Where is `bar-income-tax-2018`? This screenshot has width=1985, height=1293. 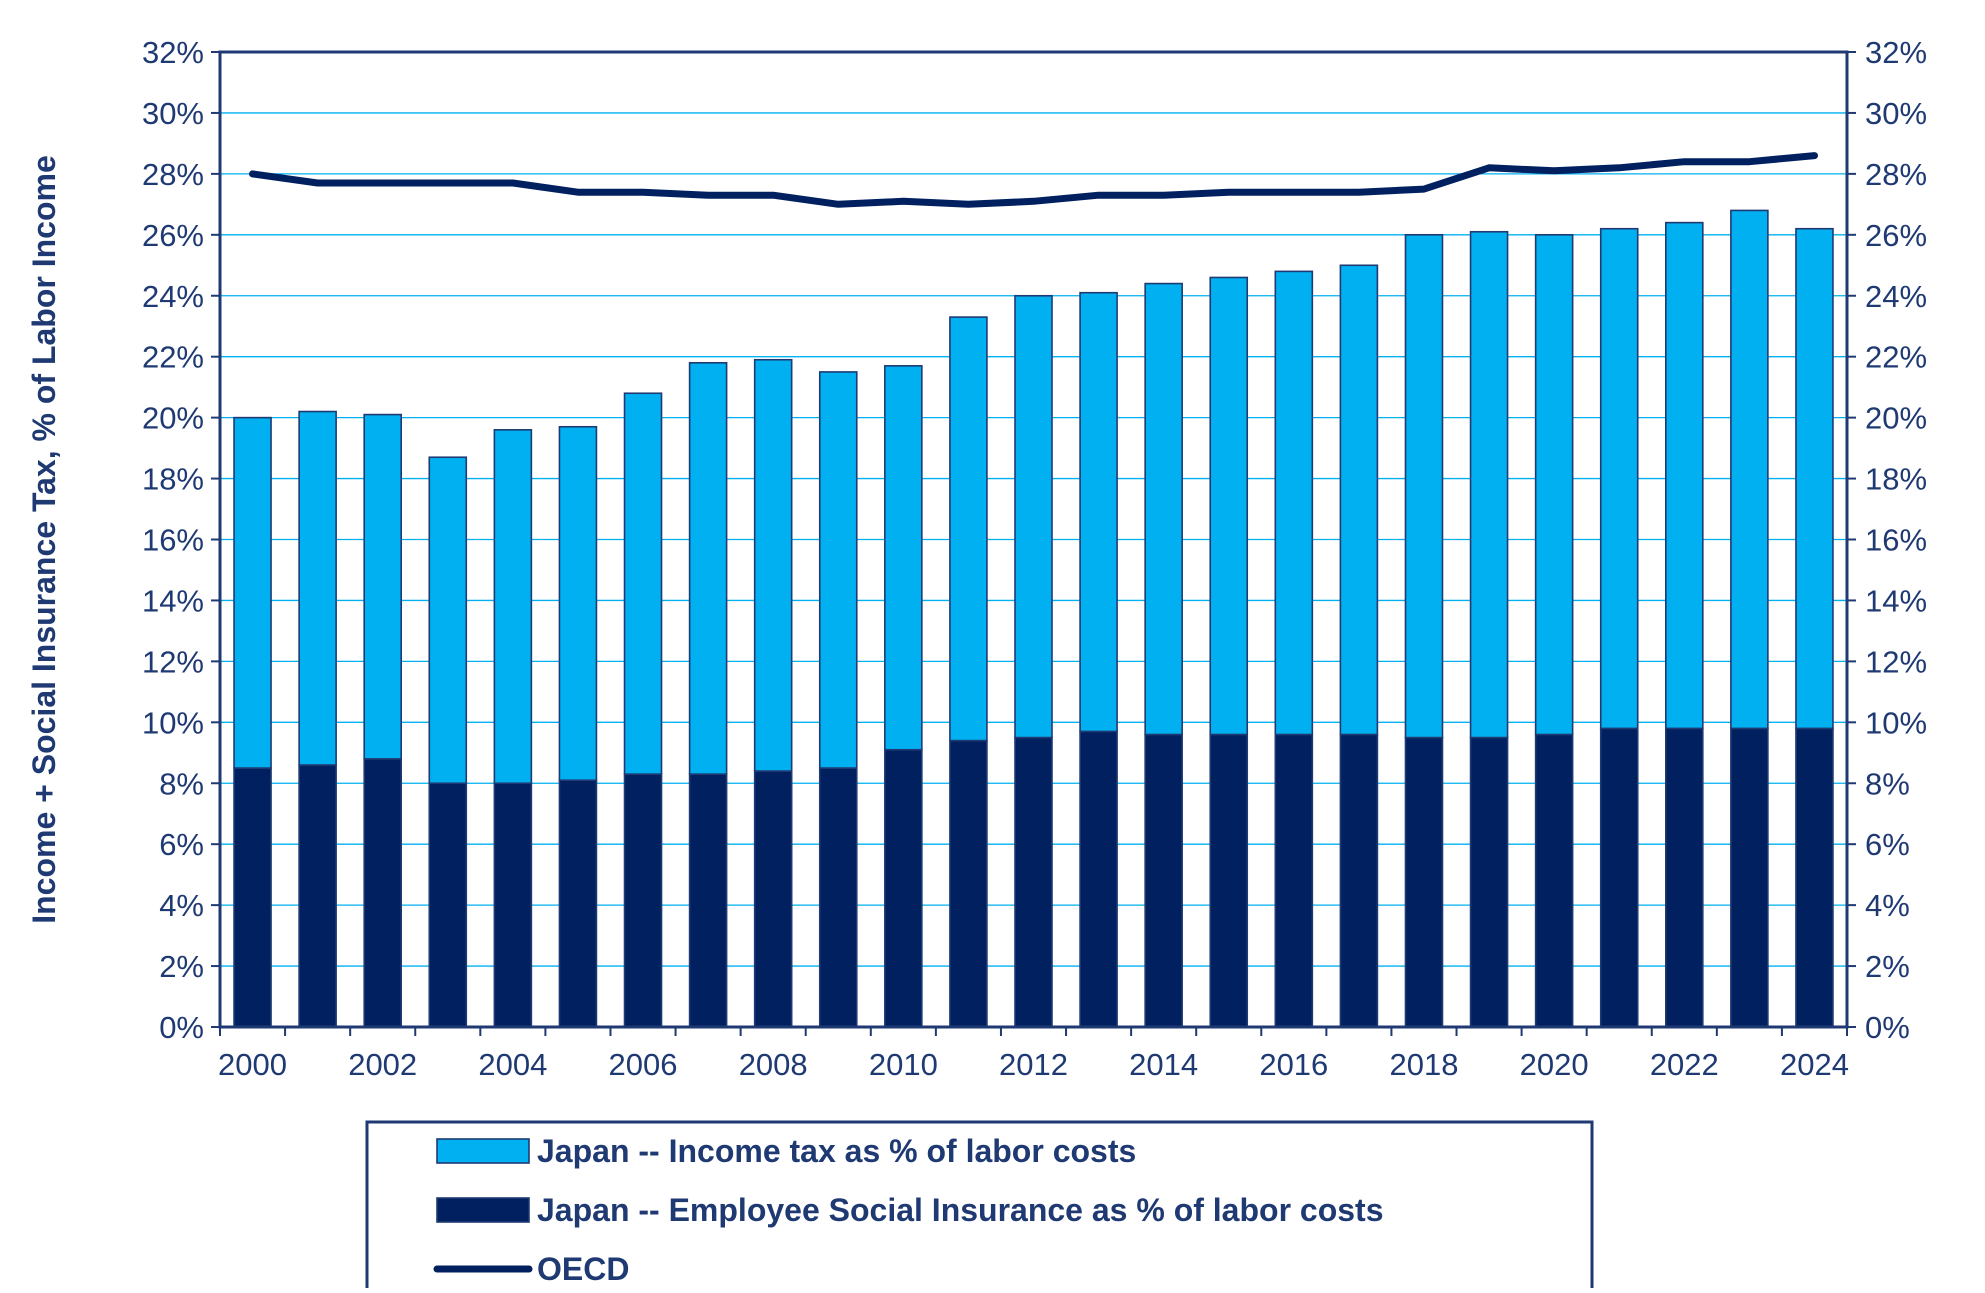
bar-income-tax-2018 is located at coordinates (1424, 486).